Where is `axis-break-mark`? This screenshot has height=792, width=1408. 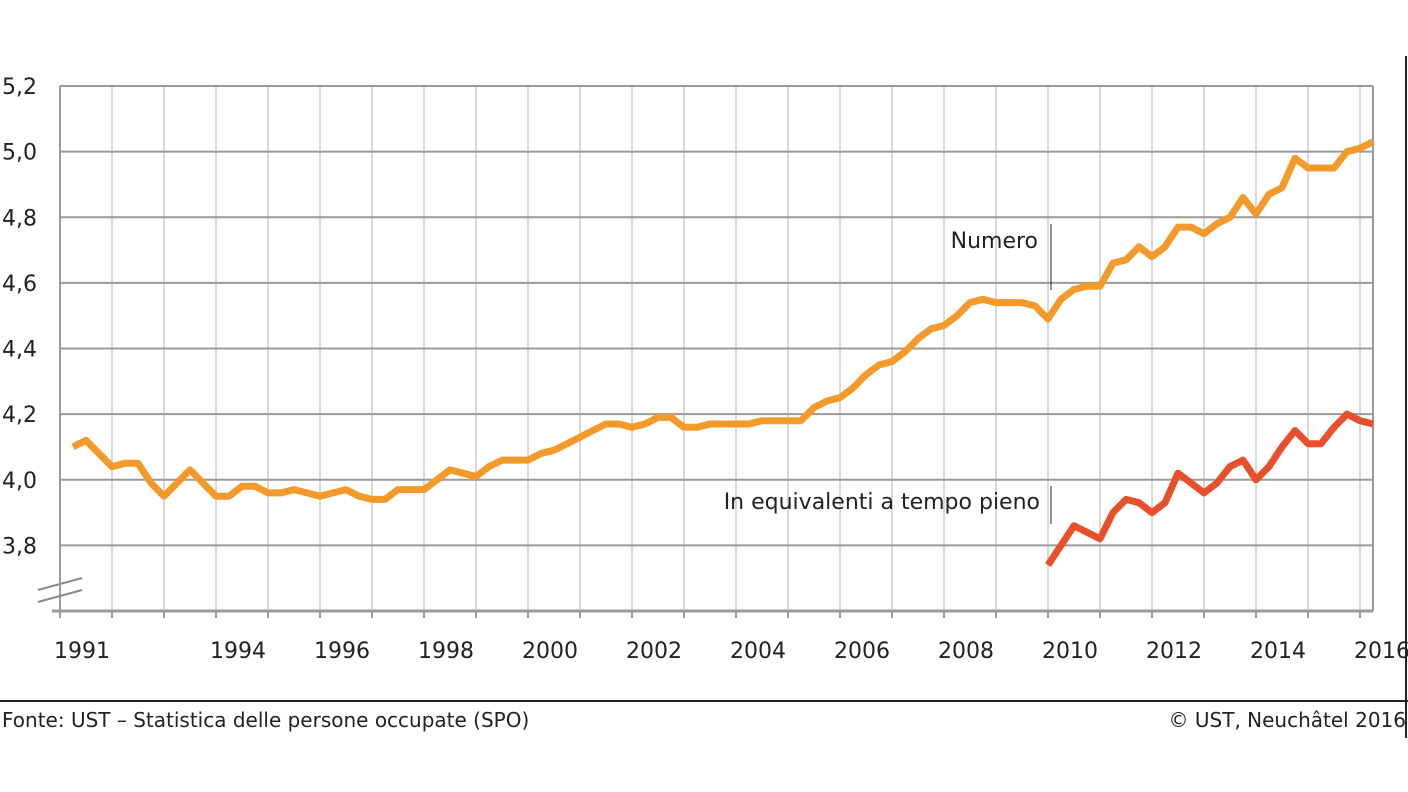
axis-break-mark is located at coordinates (60, 590).